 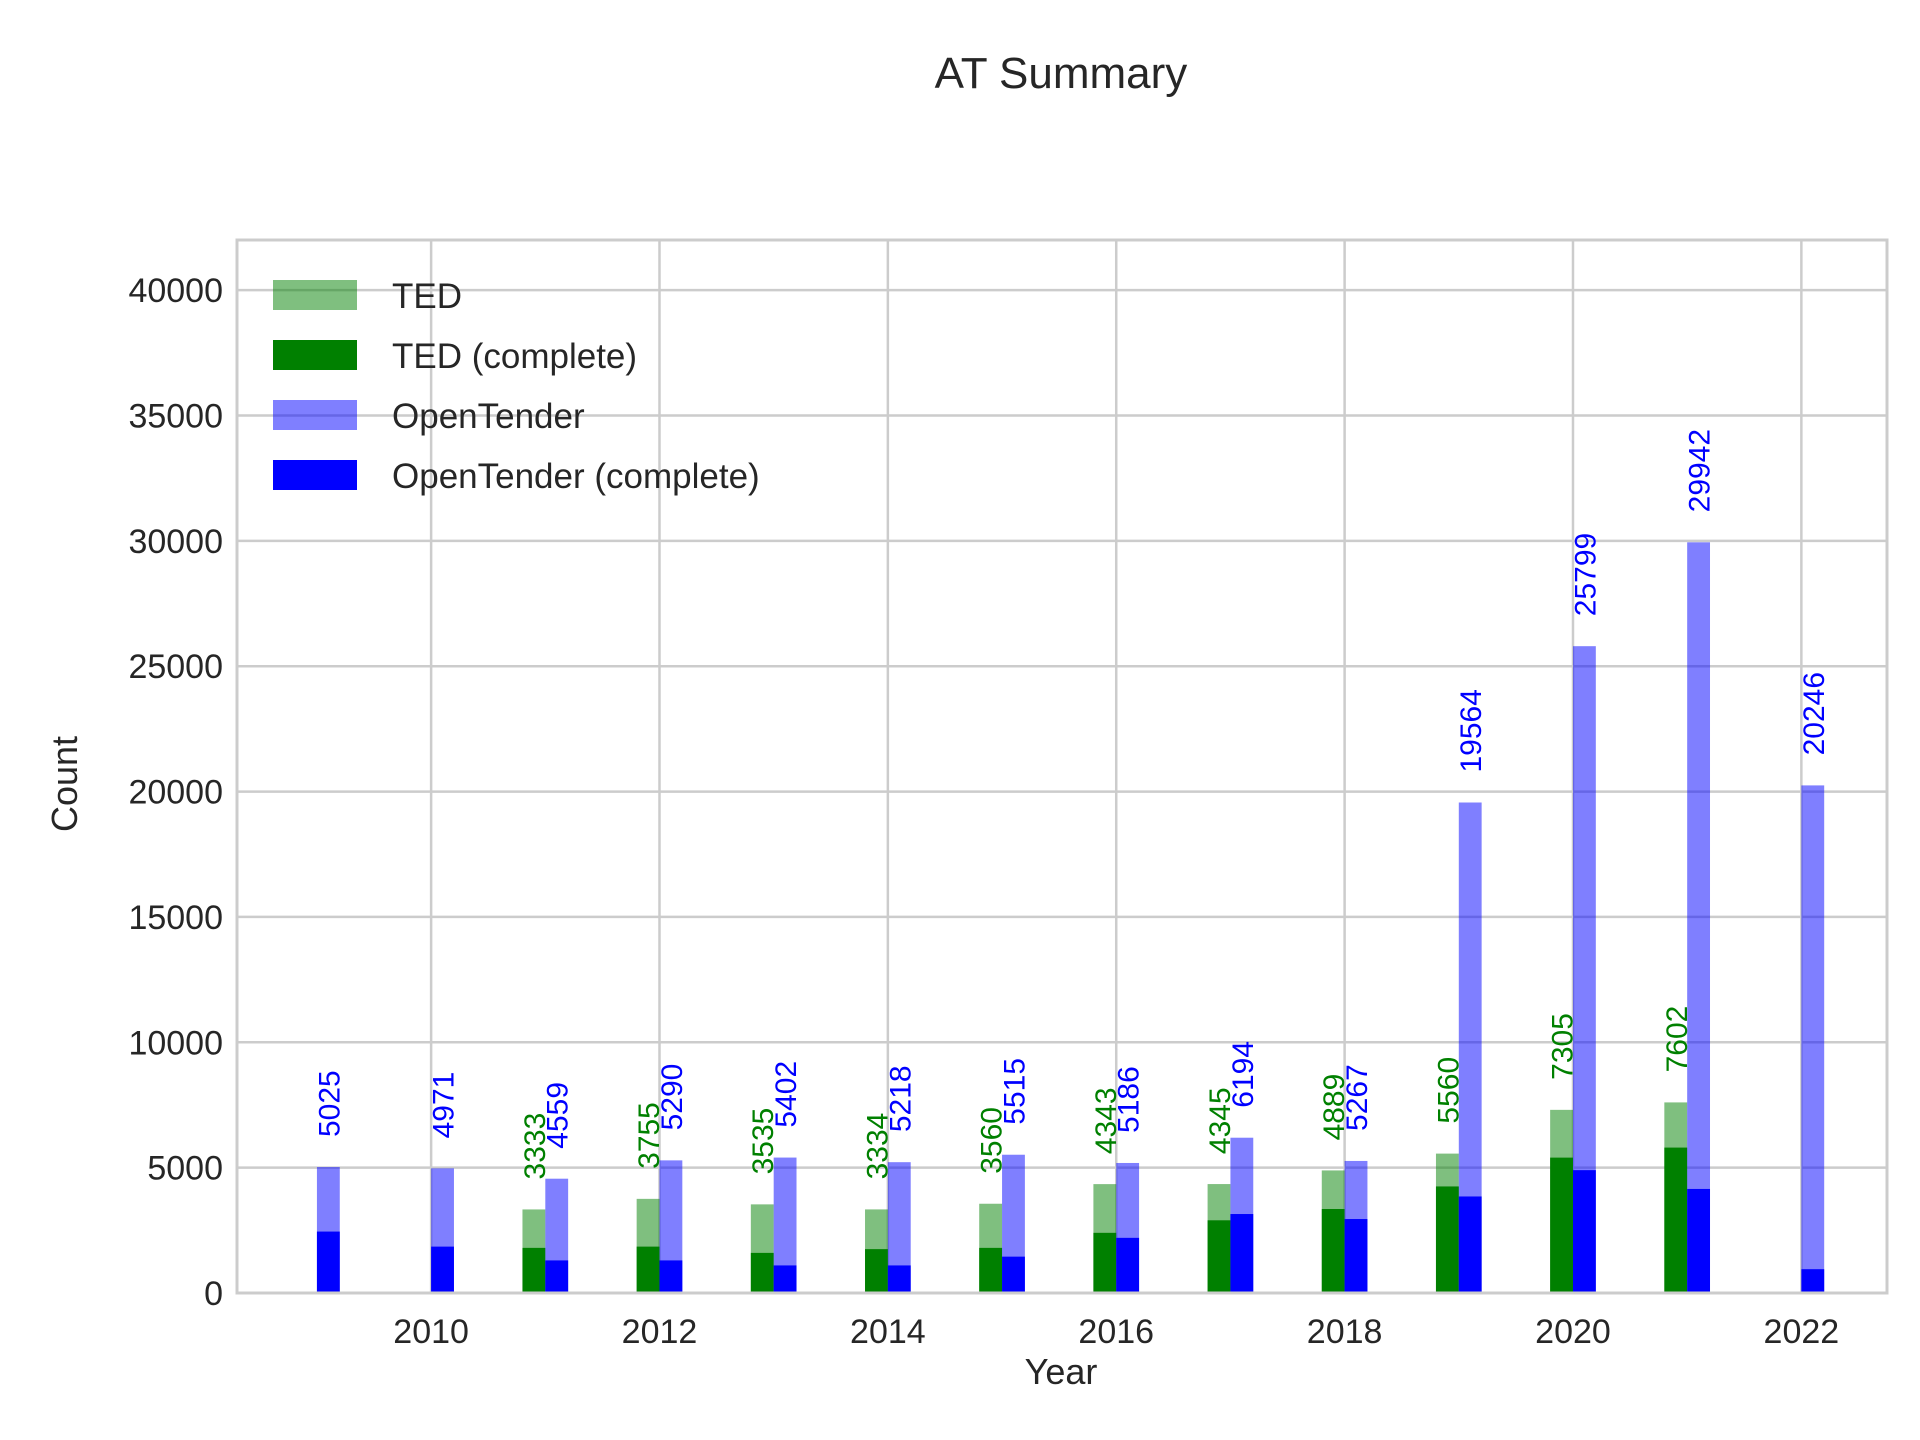 What do you see at coordinates (444, 1105) in the screenshot?
I see `data-label: 4971` at bounding box center [444, 1105].